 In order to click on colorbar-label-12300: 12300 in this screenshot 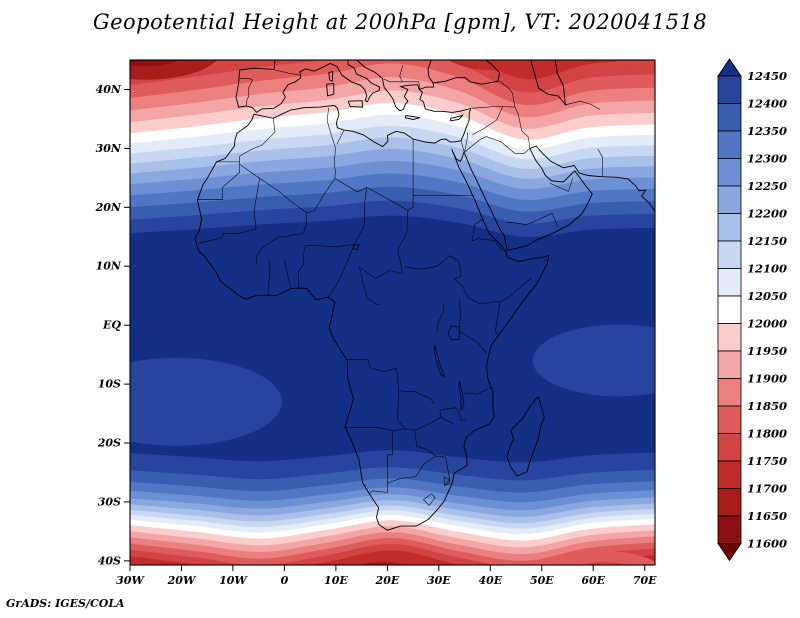, I will do `click(767, 159)`.